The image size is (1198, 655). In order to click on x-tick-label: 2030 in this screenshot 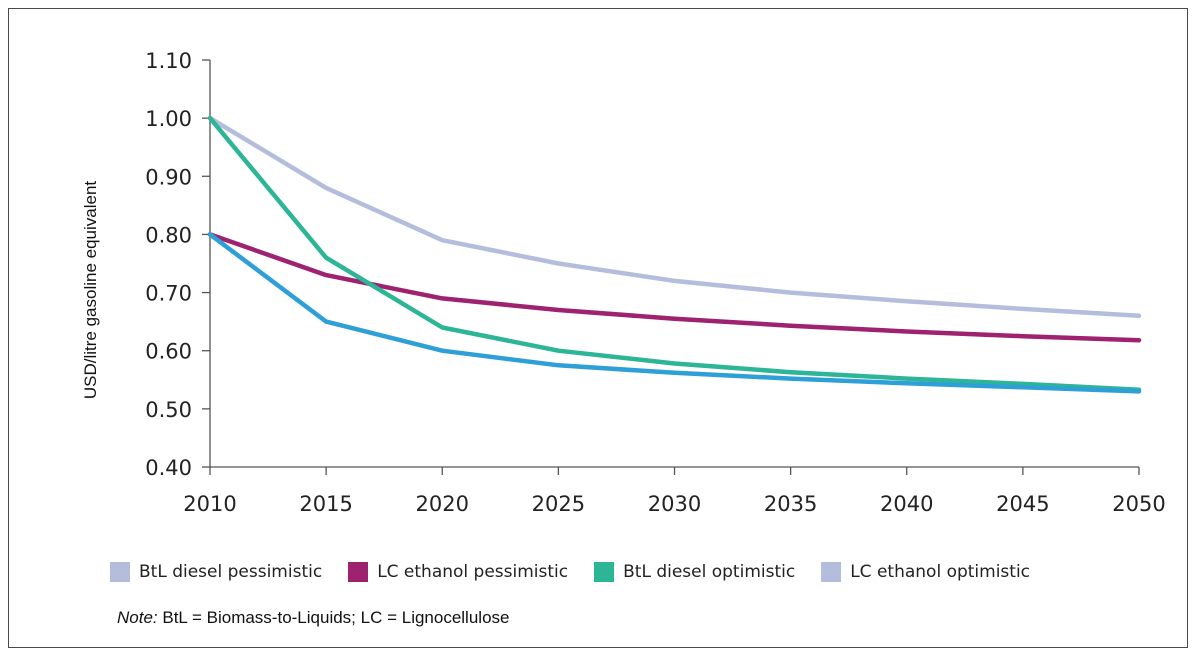, I will do `click(674, 504)`.